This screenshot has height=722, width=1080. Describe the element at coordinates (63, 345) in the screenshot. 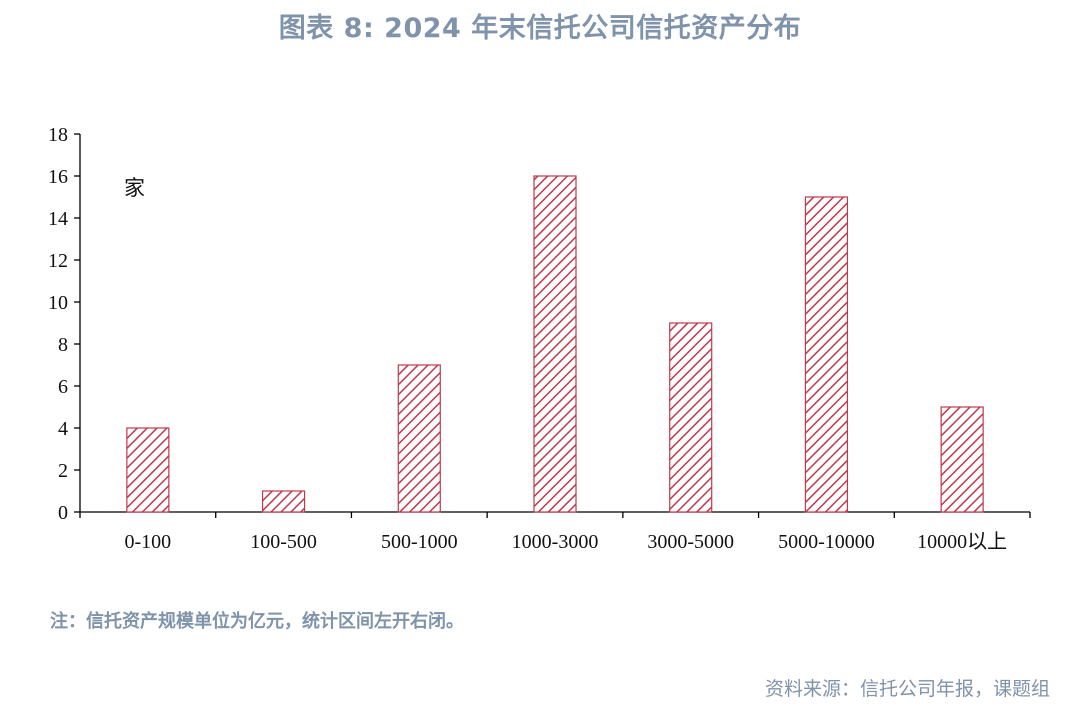

I see `y-tick-label: 8` at that location.